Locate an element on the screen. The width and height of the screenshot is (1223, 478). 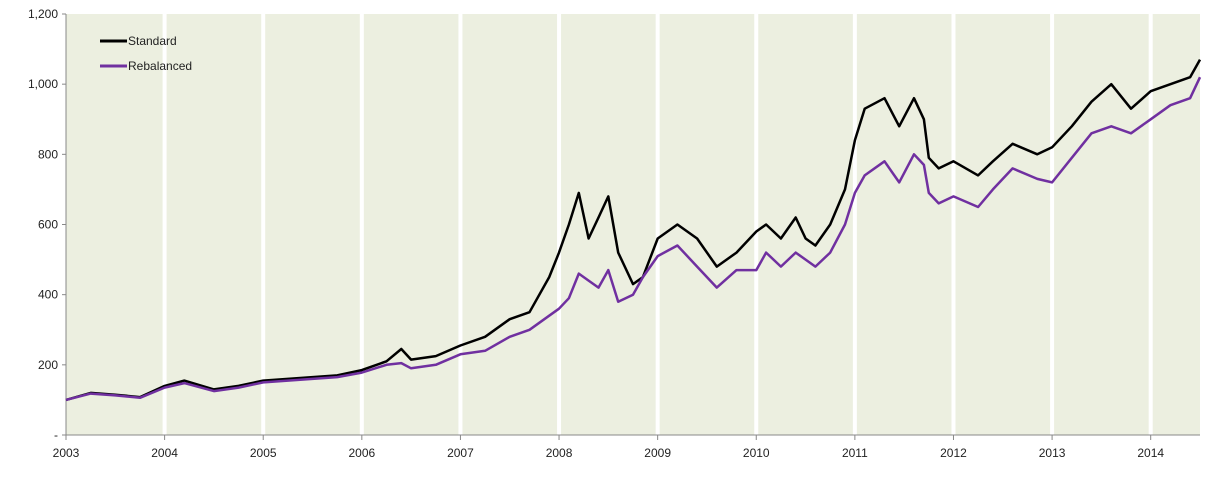
x-tick-label: 2013 is located at coordinates (1052, 453).